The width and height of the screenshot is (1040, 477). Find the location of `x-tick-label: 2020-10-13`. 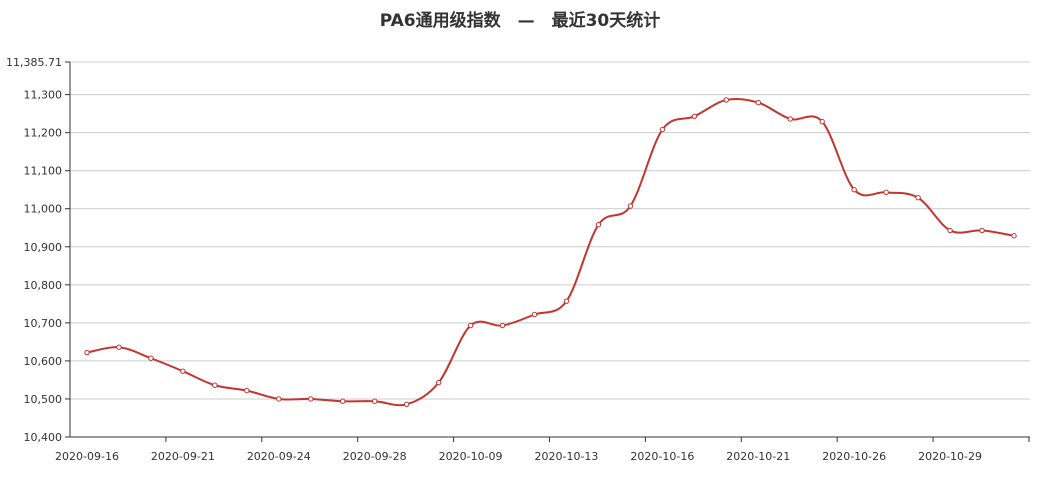

x-tick-label: 2020-10-13 is located at coordinates (567, 456).